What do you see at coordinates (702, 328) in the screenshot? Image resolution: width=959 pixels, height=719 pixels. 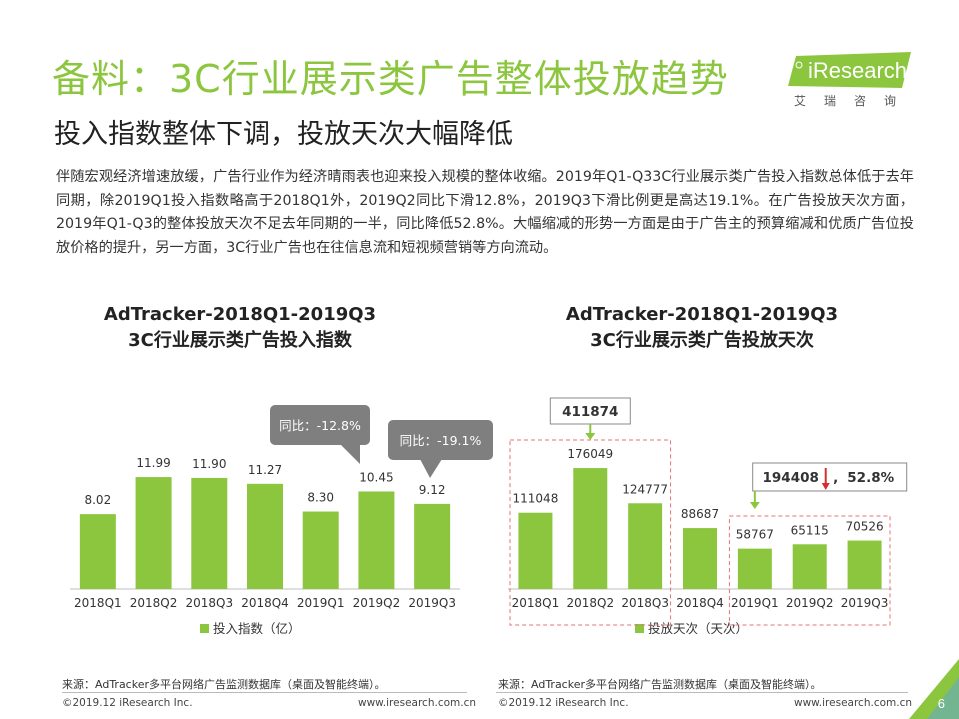 I see `chart2-title: AdTracker-2018Q1-2019Q3 3C行业展示类广告投放天次` at bounding box center [702, 328].